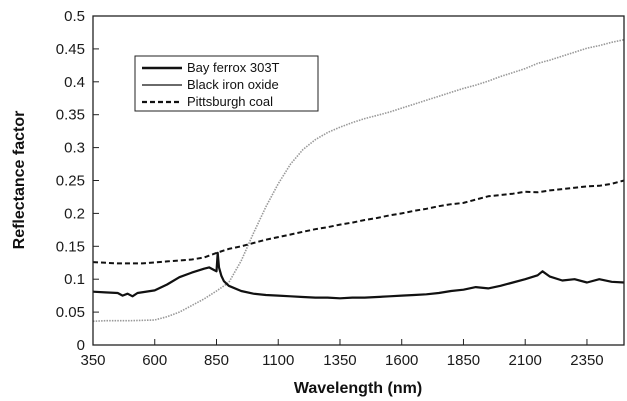 This screenshot has width=627, height=401. I want to click on x-axis-title: Wavelength (nm), so click(358, 388).